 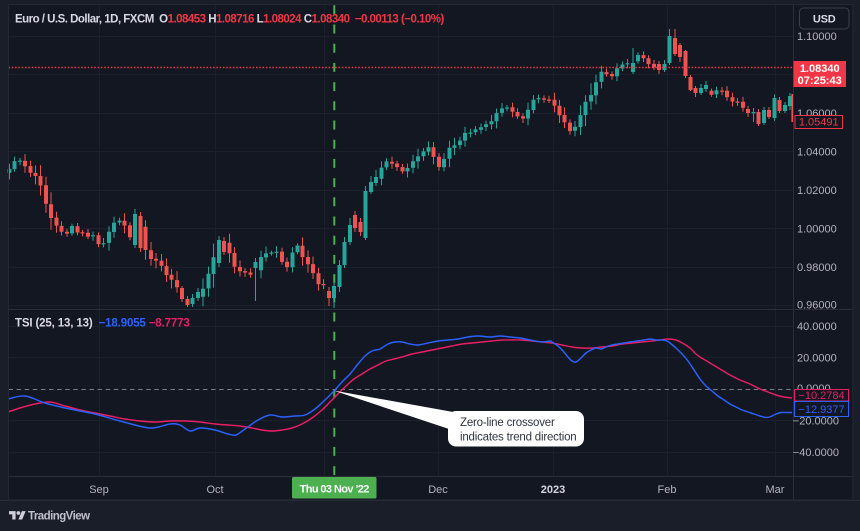 I want to click on svg-text: Zero-line crossover, so click(x=507, y=423).